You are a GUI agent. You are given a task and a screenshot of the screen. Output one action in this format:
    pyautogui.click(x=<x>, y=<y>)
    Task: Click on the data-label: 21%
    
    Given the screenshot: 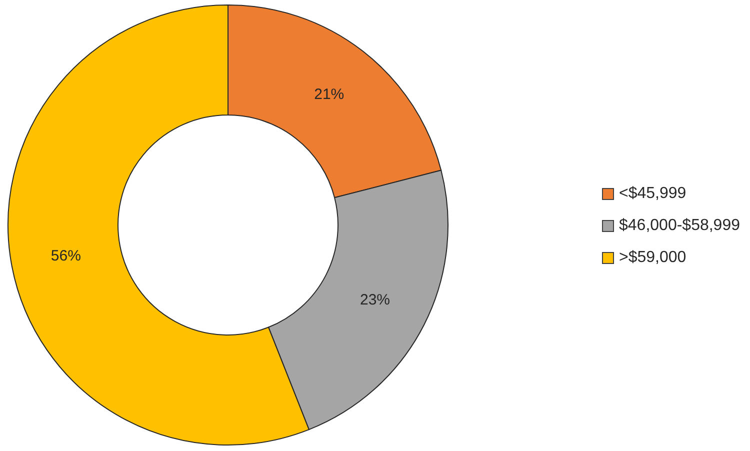 What is the action you would take?
    pyautogui.click(x=329, y=95)
    